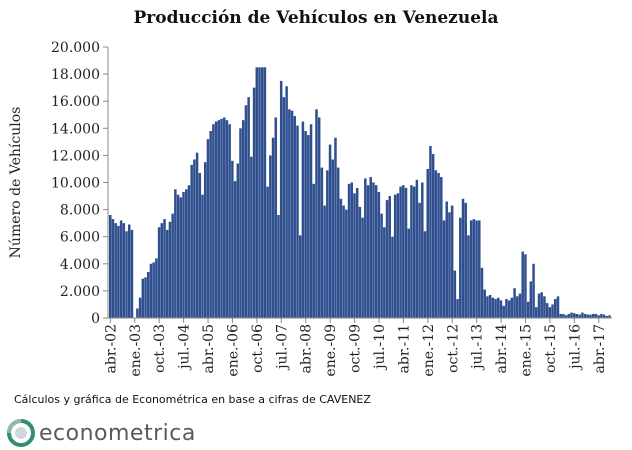  What do you see at coordinates (502, 349) in the screenshot?
I see `x-tick-label: abr.-14` at bounding box center [502, 349].